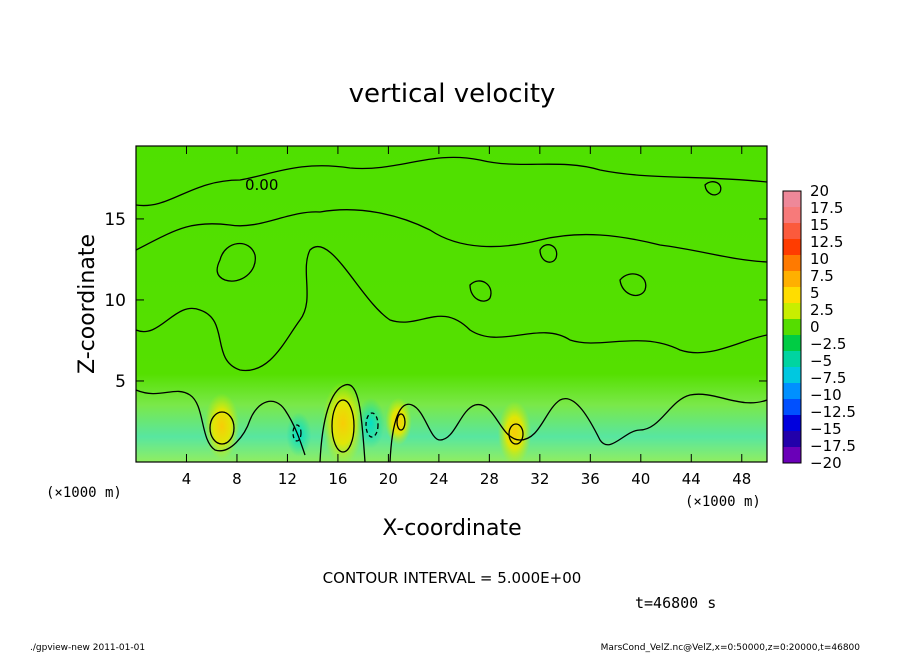  Describe the element at coordinates (287, 479) in the screenshot. I see `x-tick-label: 12` at that location.